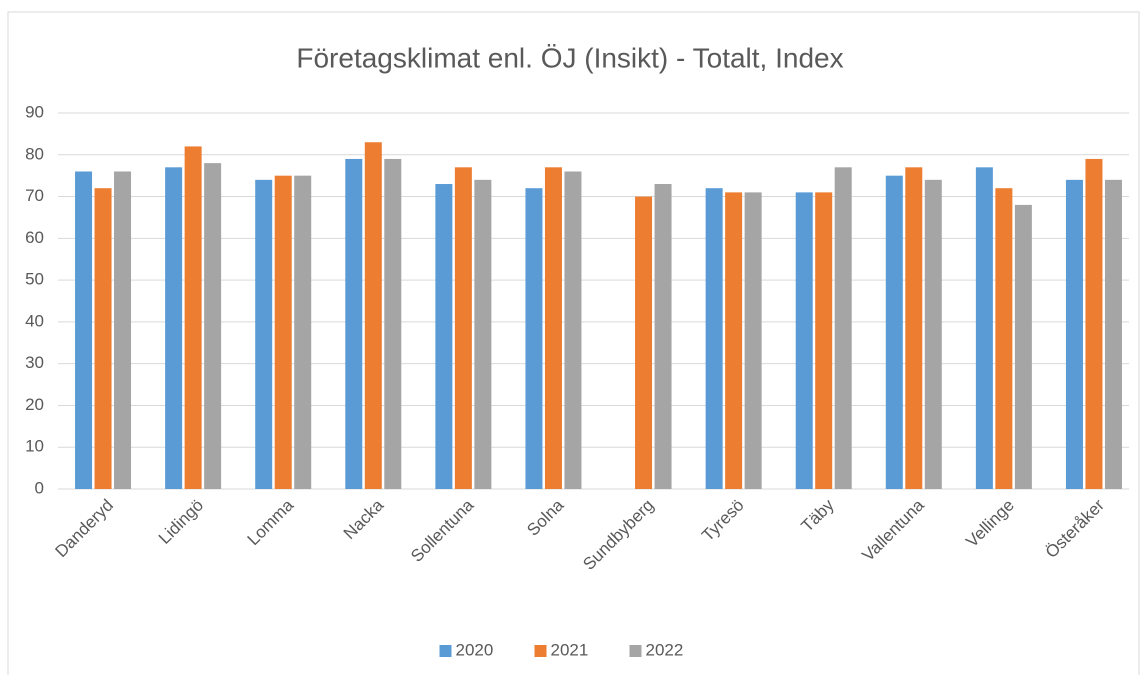 The height and width of the screenshot is (675, 1147). Describe the element at coordinates (34, 195) in the screenshot. I see `y-tick-label: 70` at that location.